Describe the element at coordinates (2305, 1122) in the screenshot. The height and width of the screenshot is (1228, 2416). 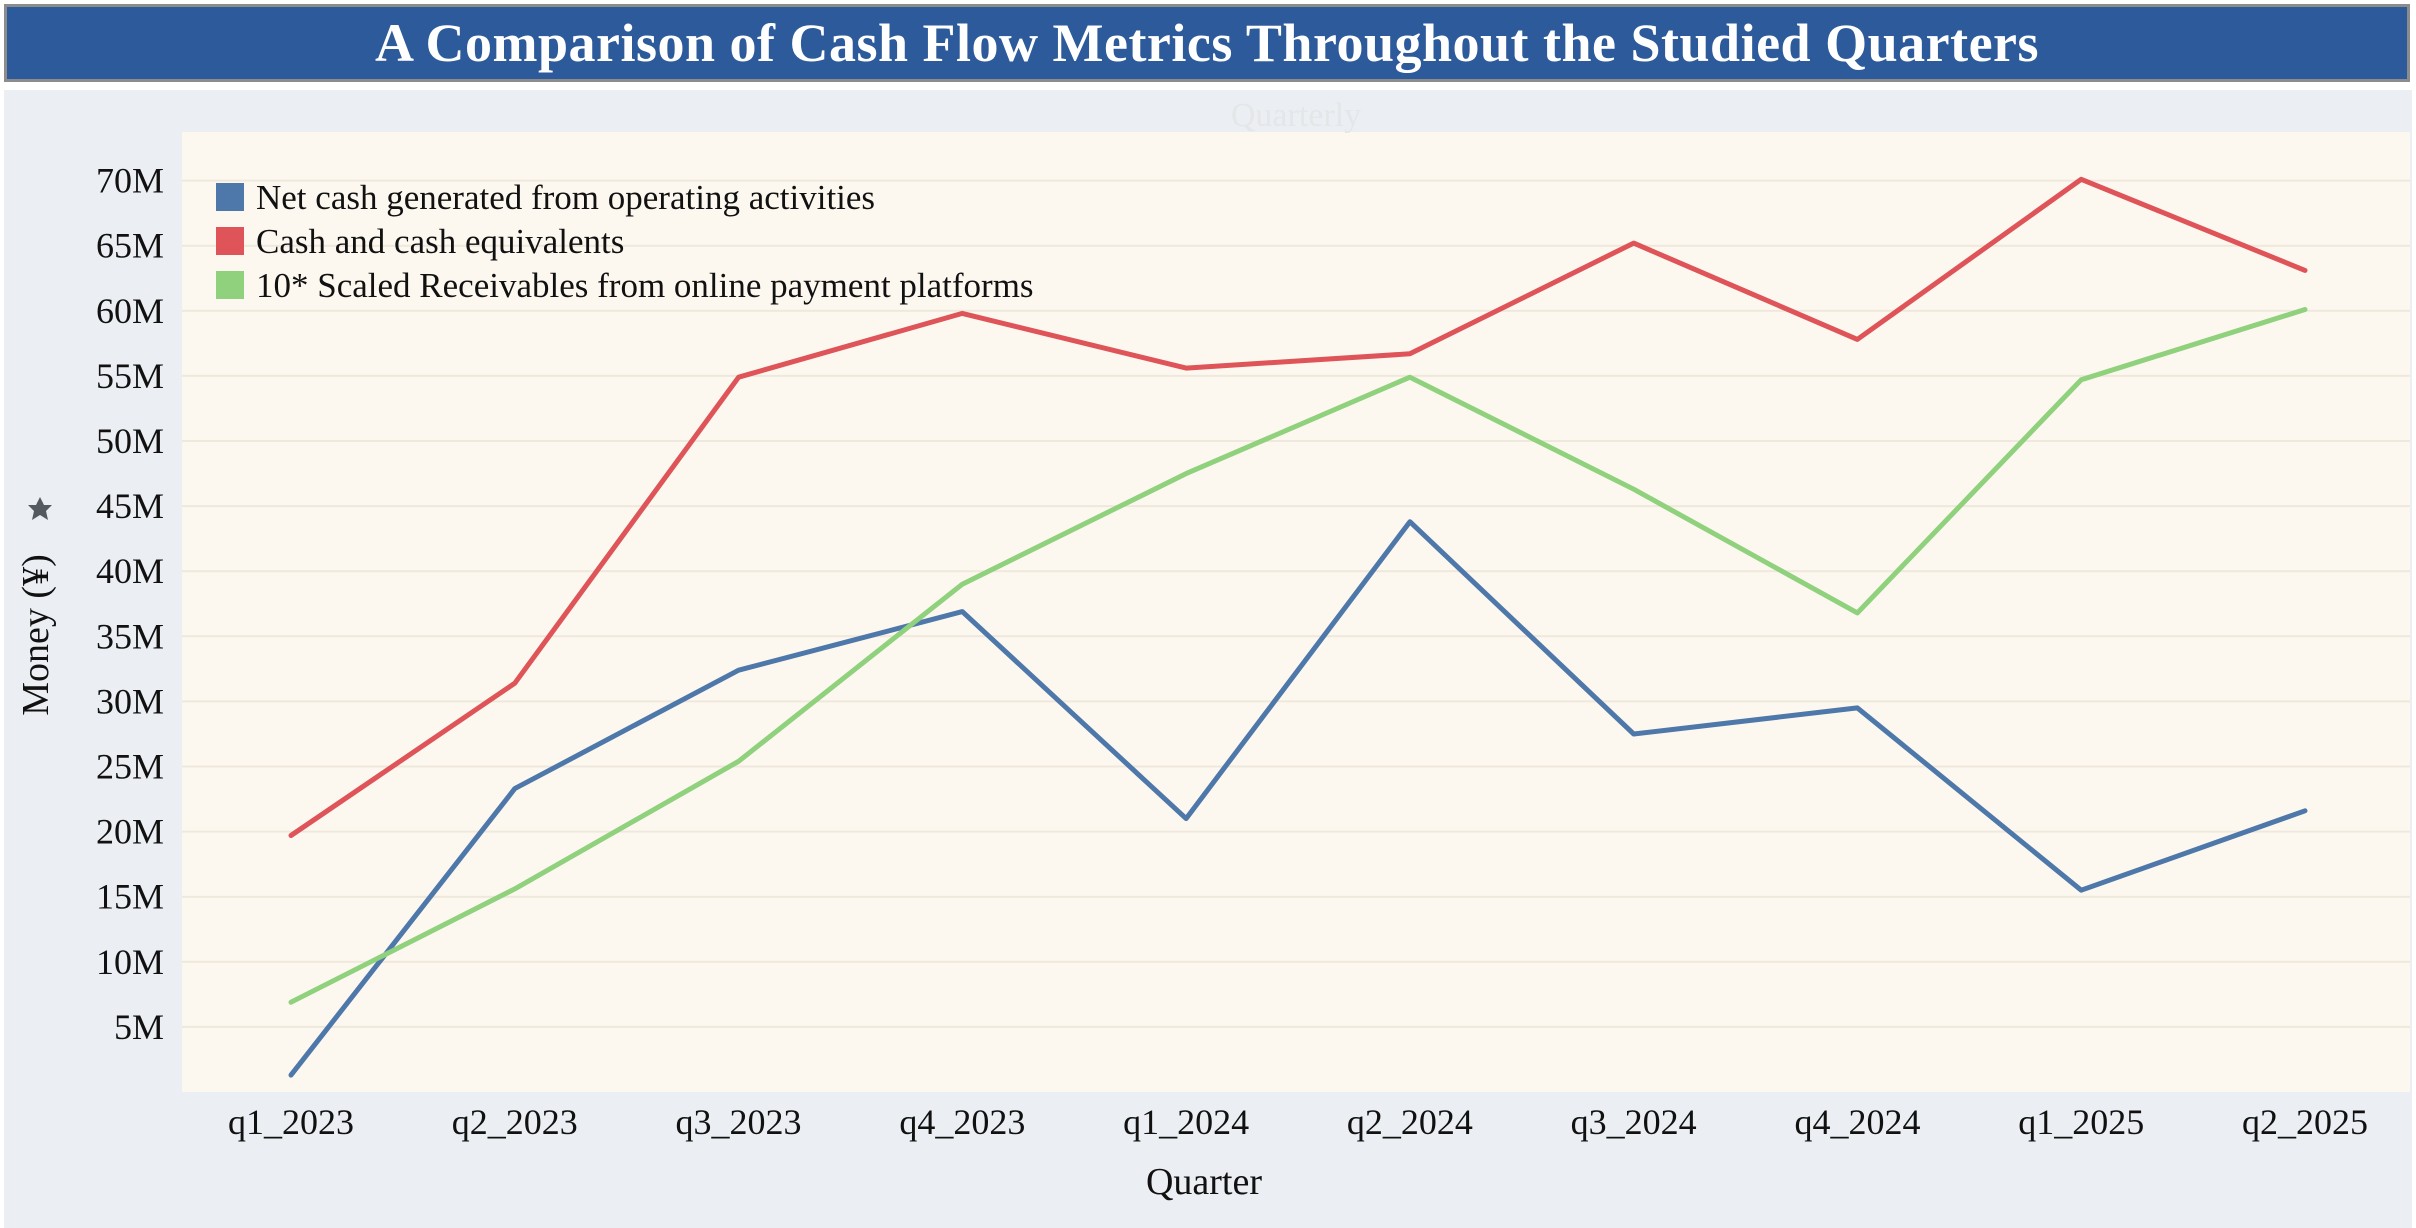
I see `x-tick-label: q2_2025` at that location.